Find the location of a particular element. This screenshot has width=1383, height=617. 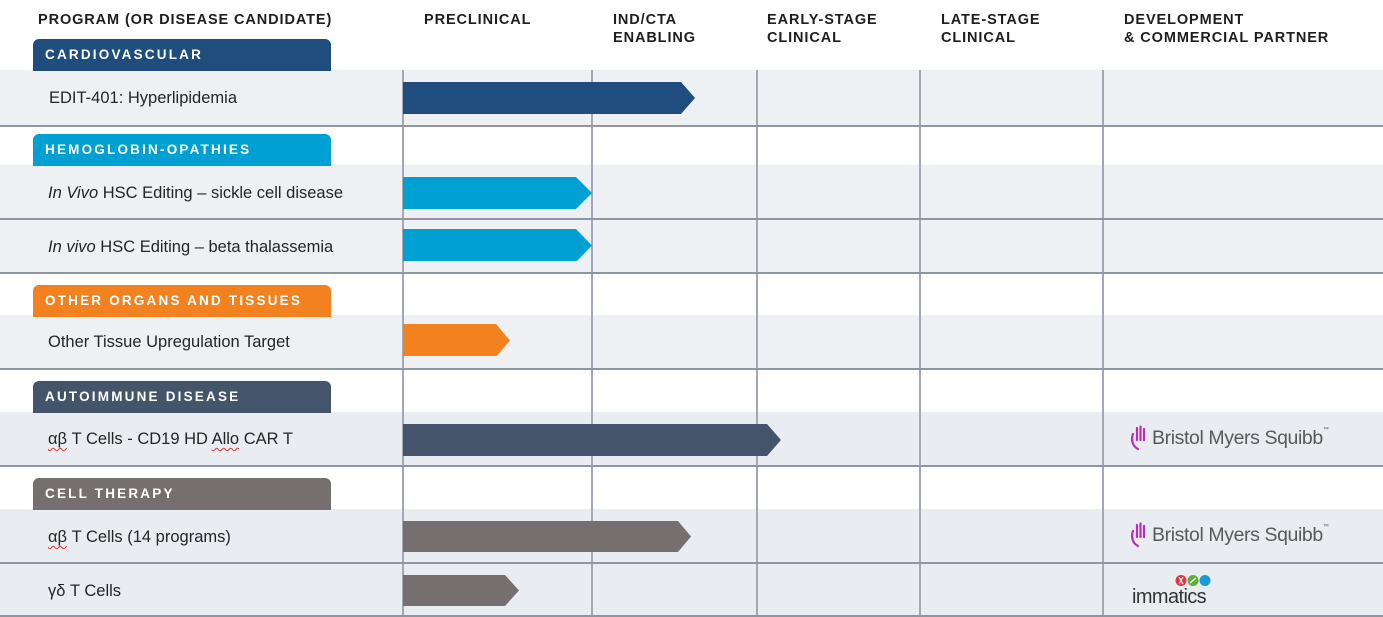

partner-immatics: immatics is located at coordinates (1174, 590).